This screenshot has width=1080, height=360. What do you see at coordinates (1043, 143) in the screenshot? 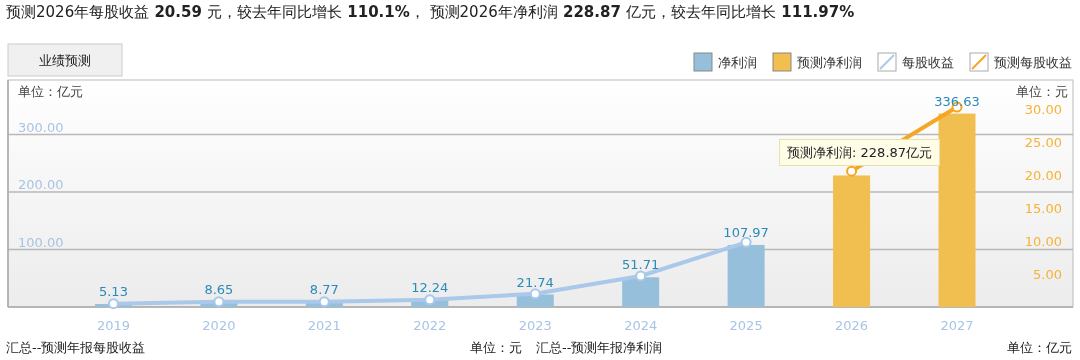
I see `y2-tick-label: 25.00` at bounding box center [1043, 143].